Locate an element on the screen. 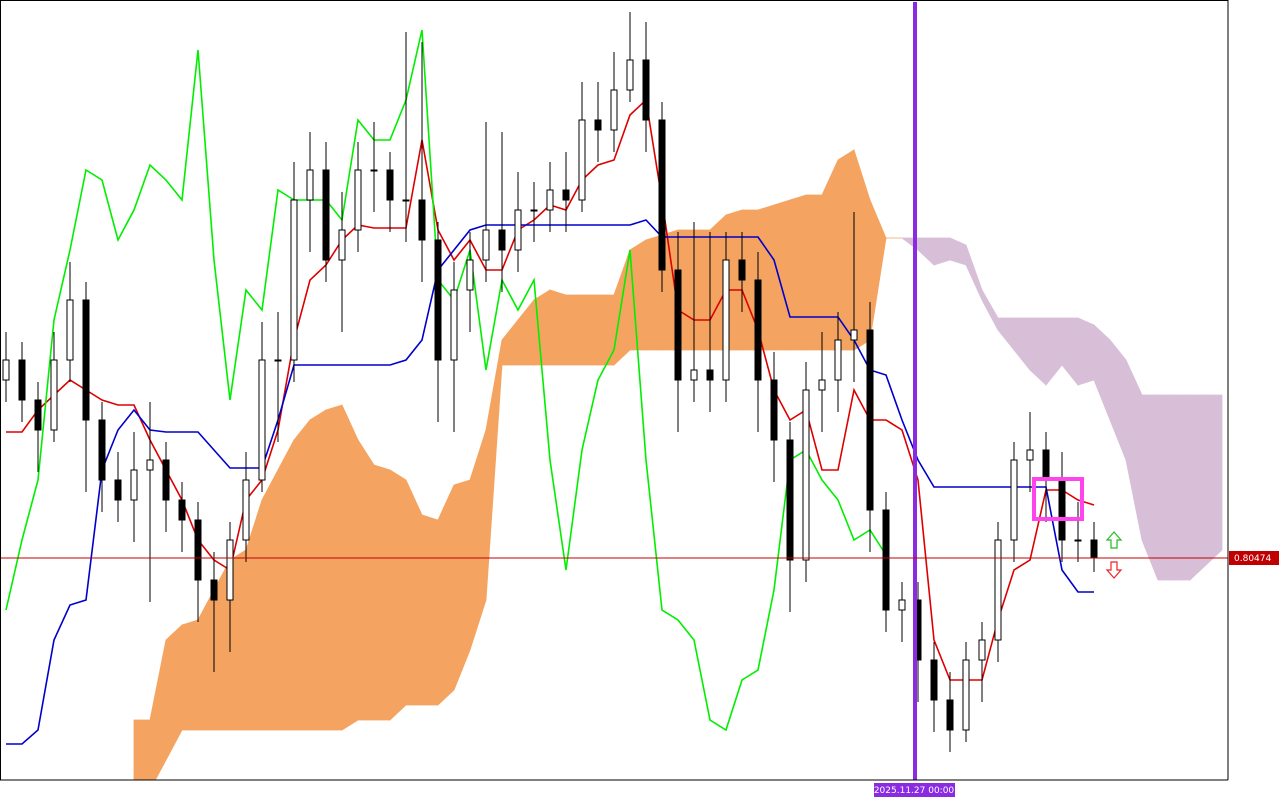 The height and width of the screenshot is (800, 1280). time-marker-box is located at coordinates (914, 790).